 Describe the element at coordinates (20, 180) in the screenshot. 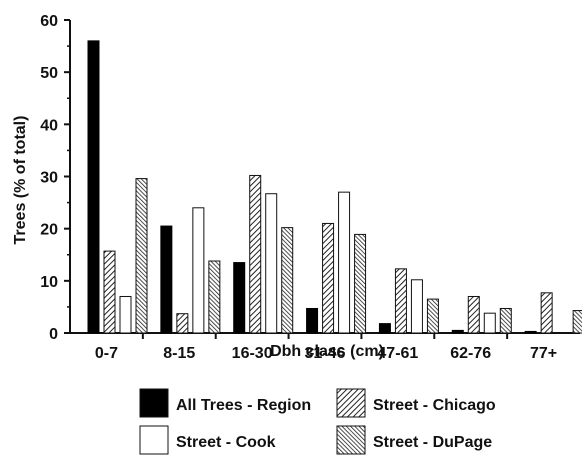

I see `y-axis-title: Trees (% of total)` at that location.